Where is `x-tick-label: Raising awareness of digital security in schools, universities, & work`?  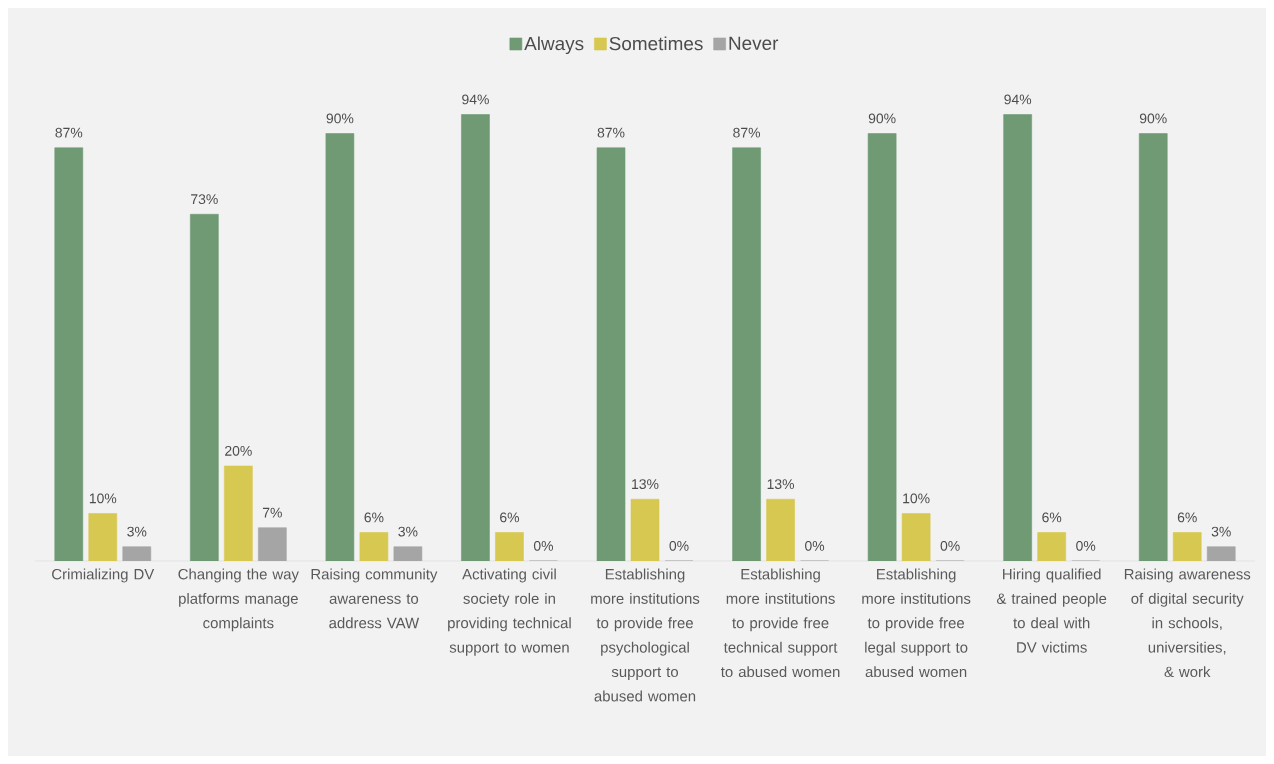
x-tick-label: Raising awareness of digital security in schools, universities, & work is located at coordinates (1187, 623).